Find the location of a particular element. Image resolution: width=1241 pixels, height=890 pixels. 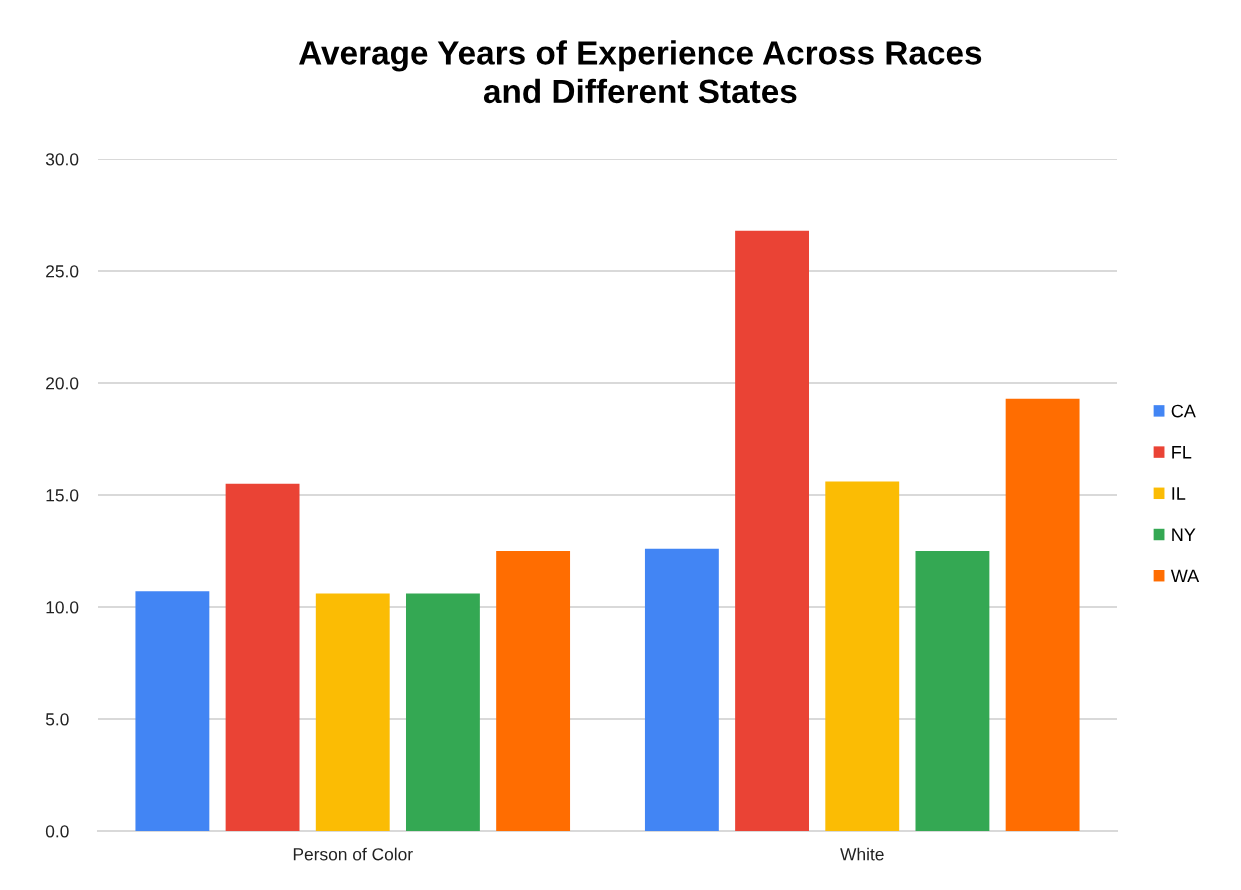

legend-label: IL is located at coordinates (1179, 493).